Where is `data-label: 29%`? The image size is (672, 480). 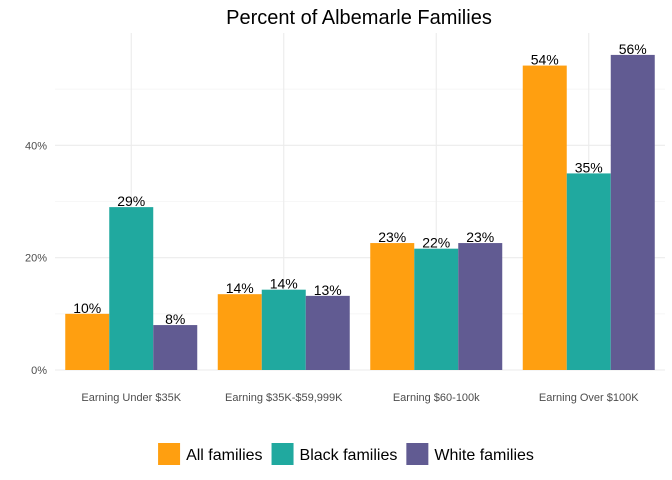
data-label: 29% is located at coordinates (131, 201).